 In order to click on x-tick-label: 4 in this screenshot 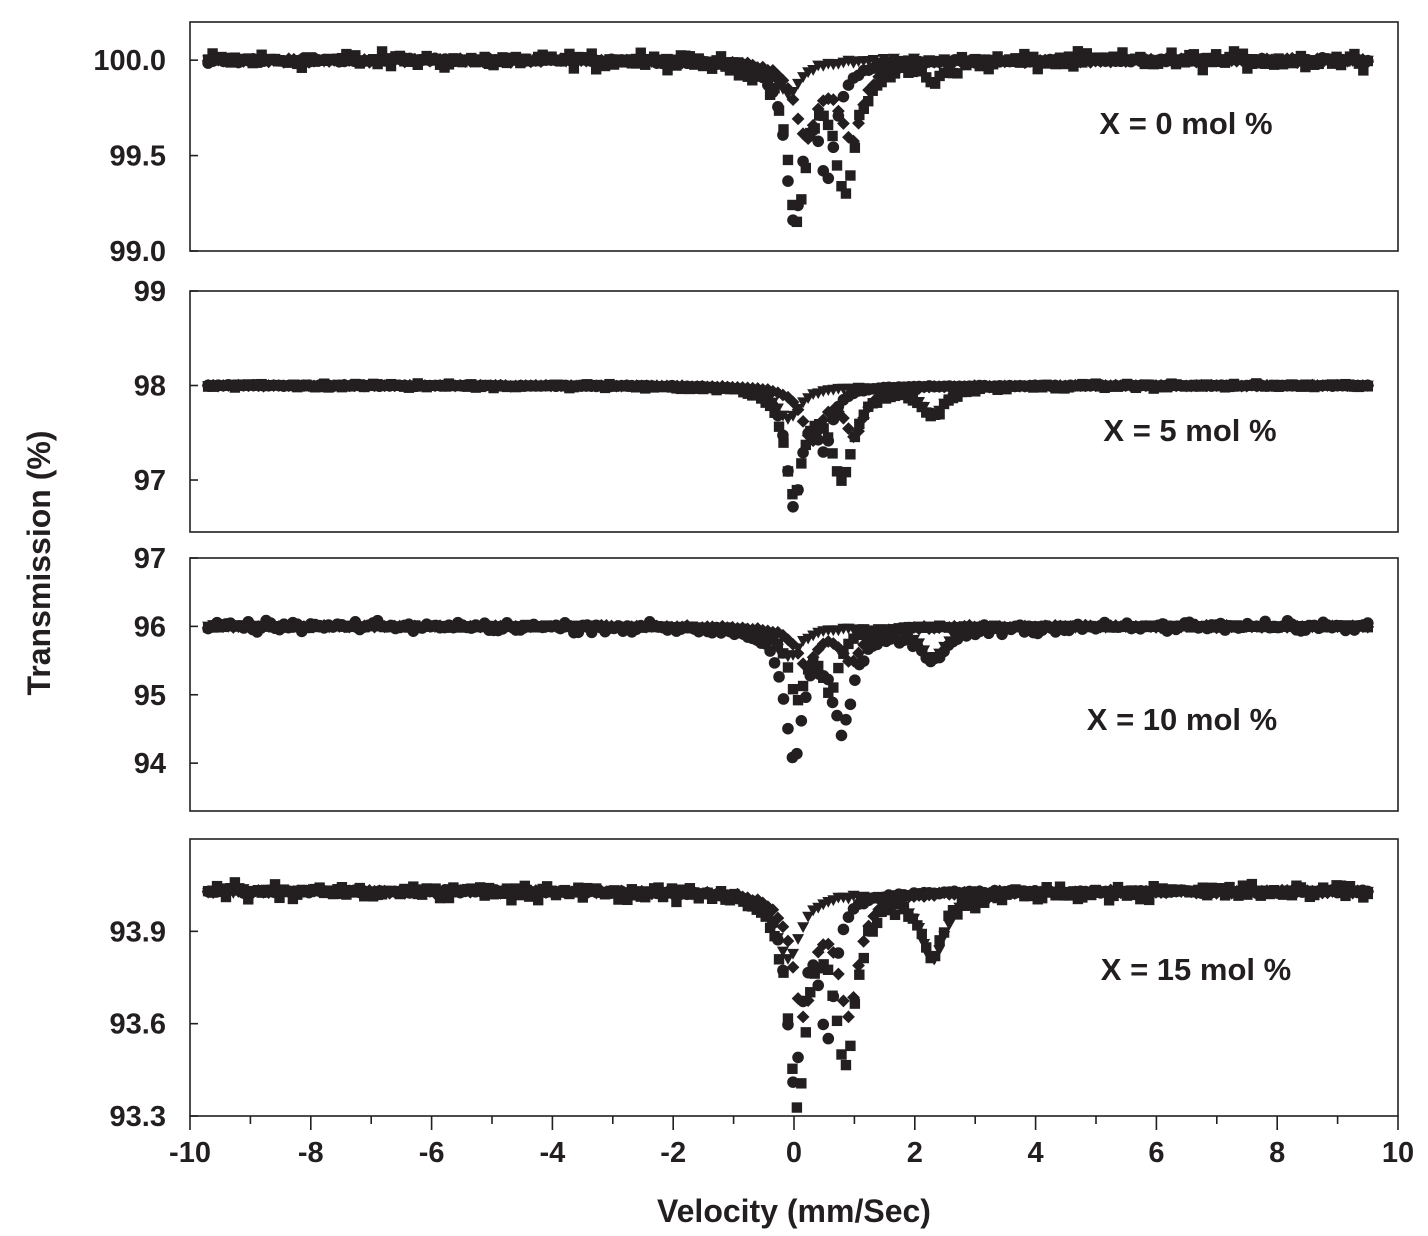, I will do `click(1036, 1153)`.